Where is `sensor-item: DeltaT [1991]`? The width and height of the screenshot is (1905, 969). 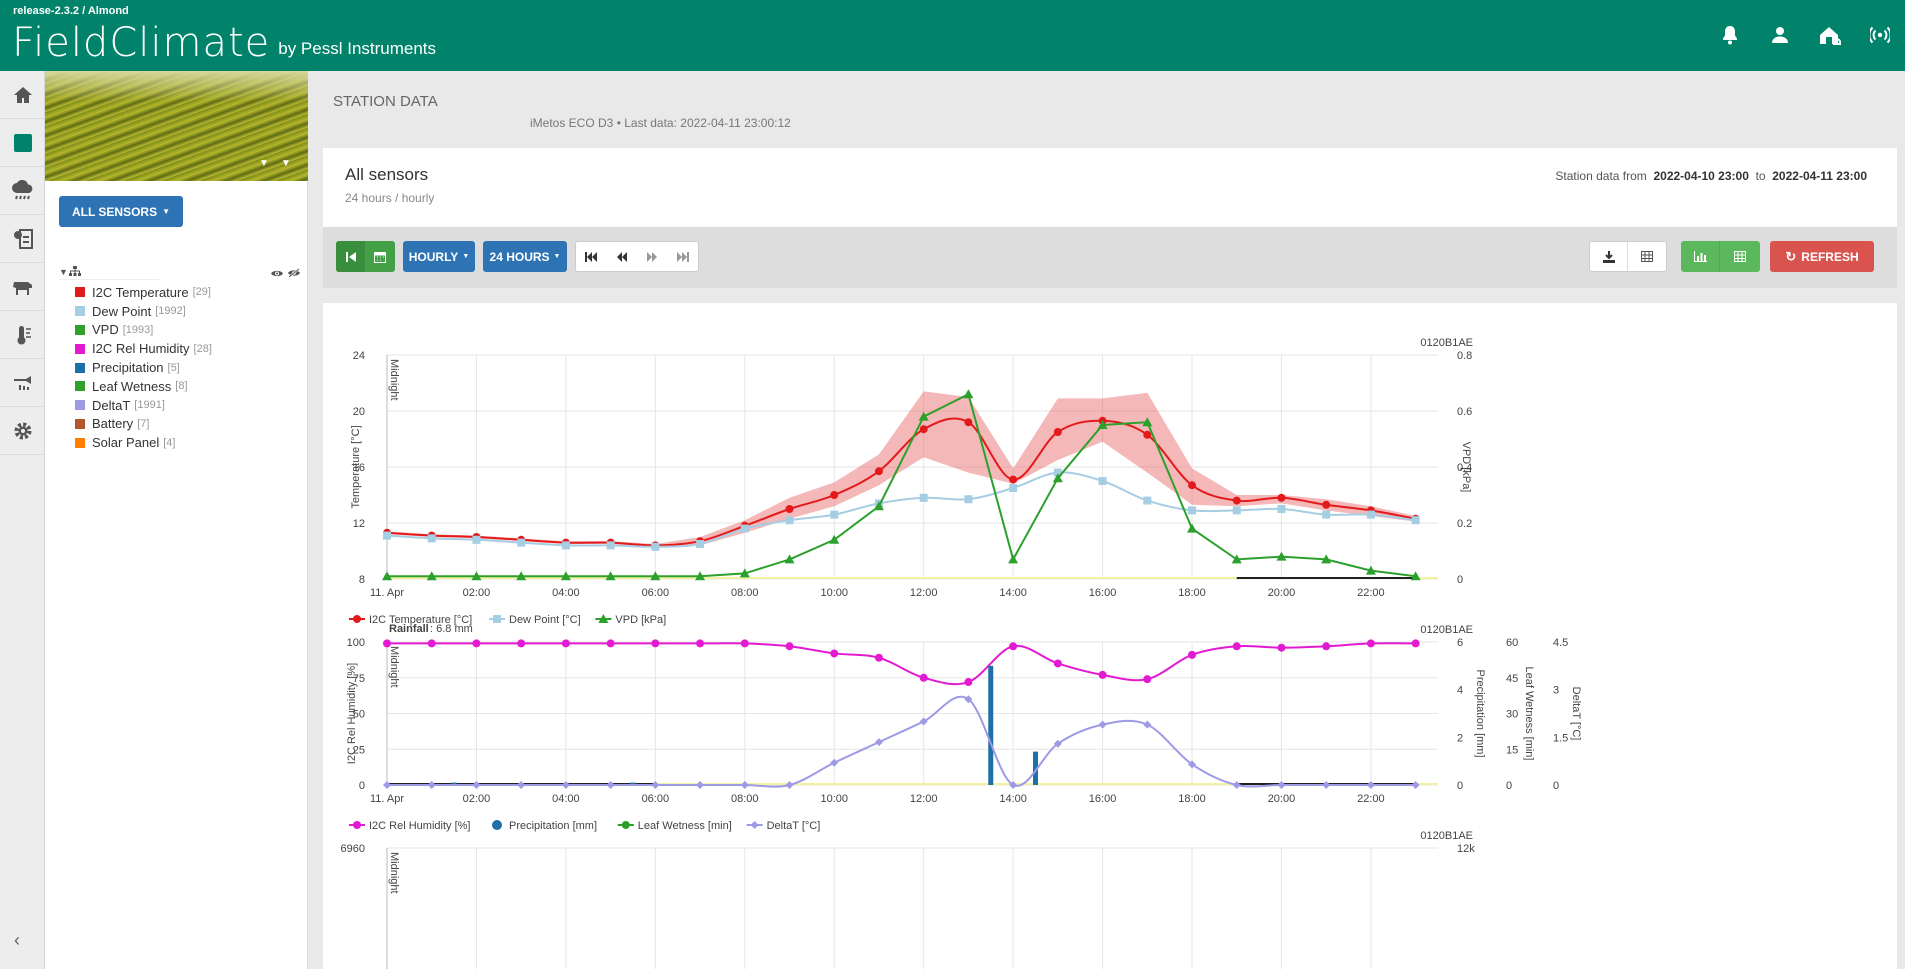 sensor-item: DeltaT [1991] is located at coordinates (189, 405).